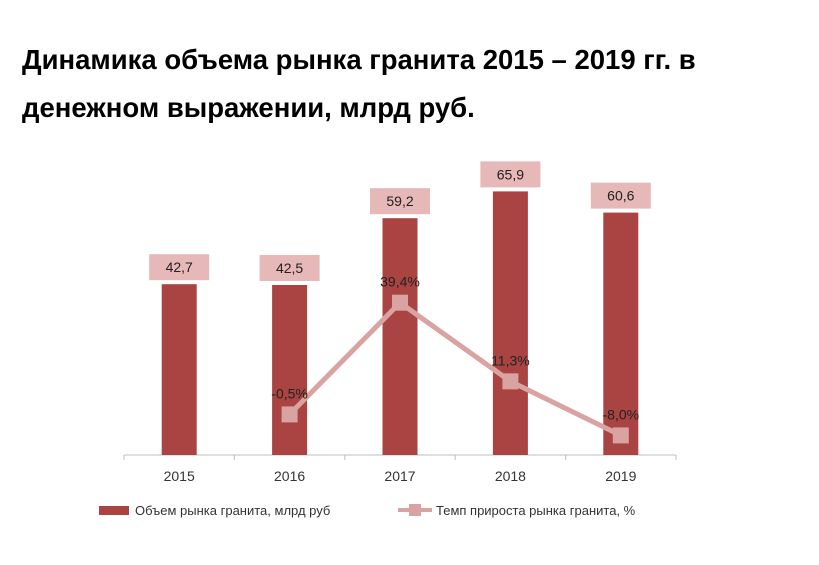 This screenshot has width=819, height=565. I want to click on x-axis-ticks, so click(400, 457).